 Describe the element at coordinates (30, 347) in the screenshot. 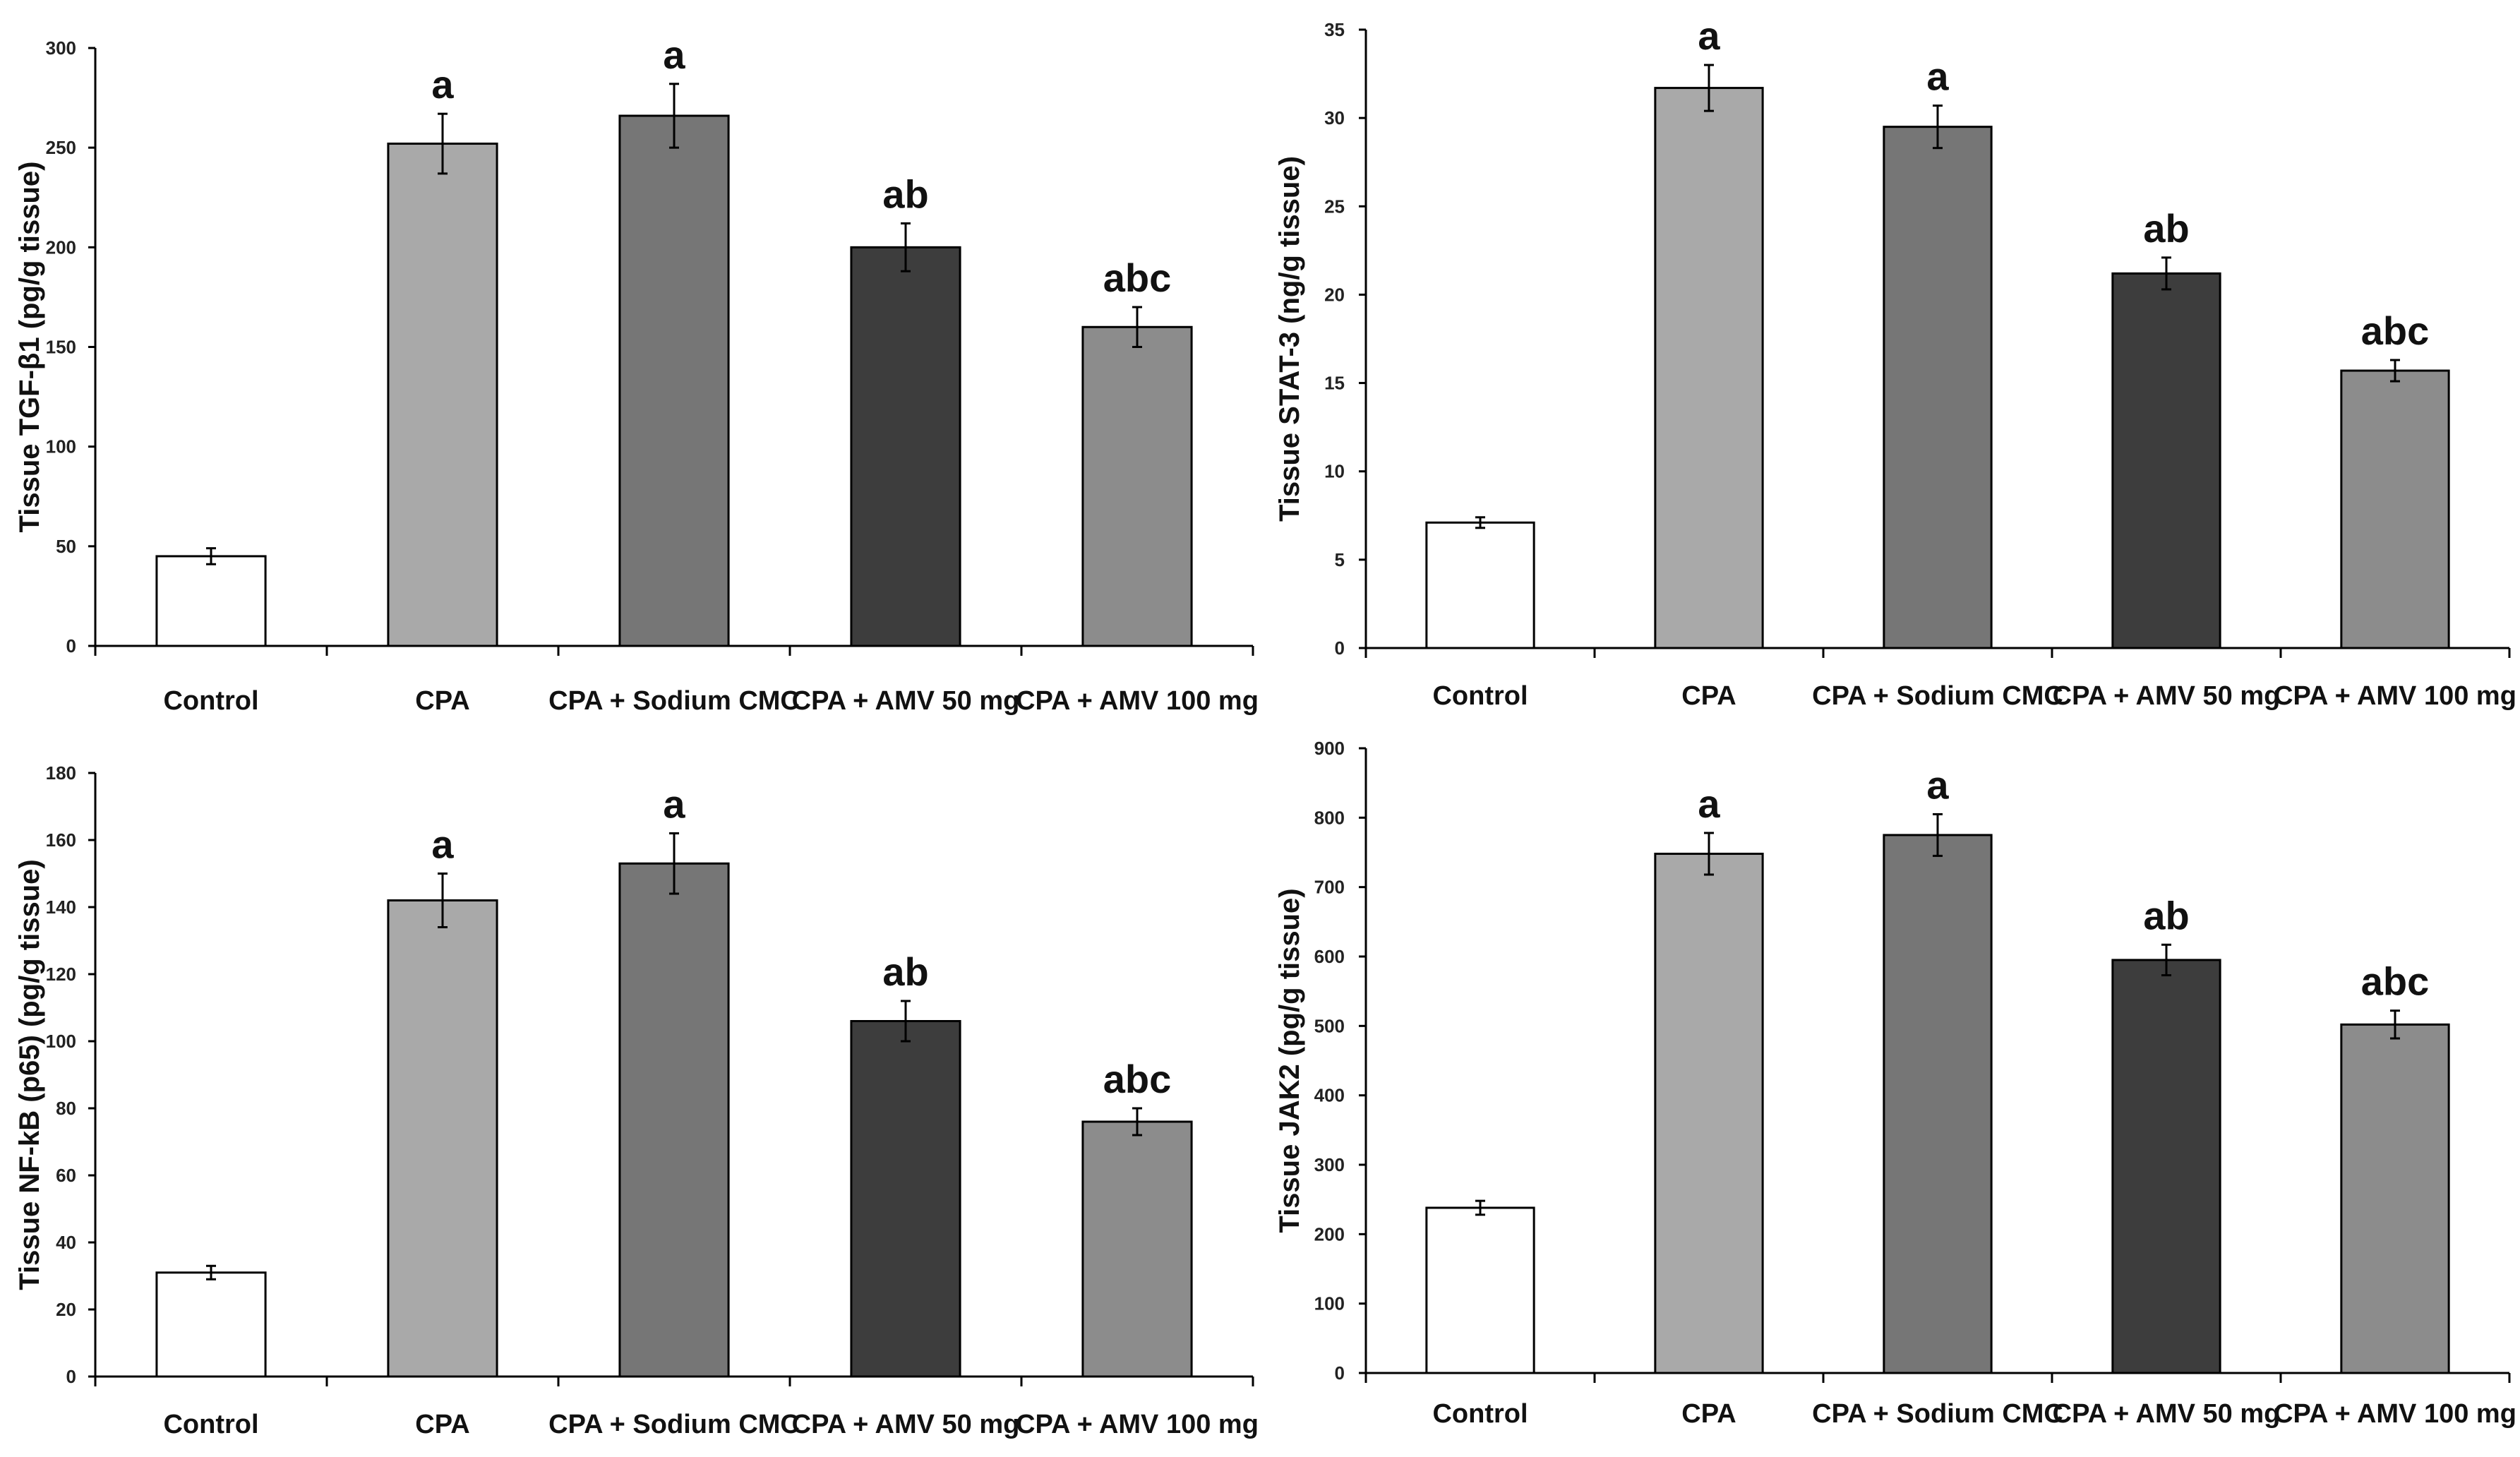

I see `y-axis-label: Tissue TGF-β1 (pg/g tissue)` at that location.